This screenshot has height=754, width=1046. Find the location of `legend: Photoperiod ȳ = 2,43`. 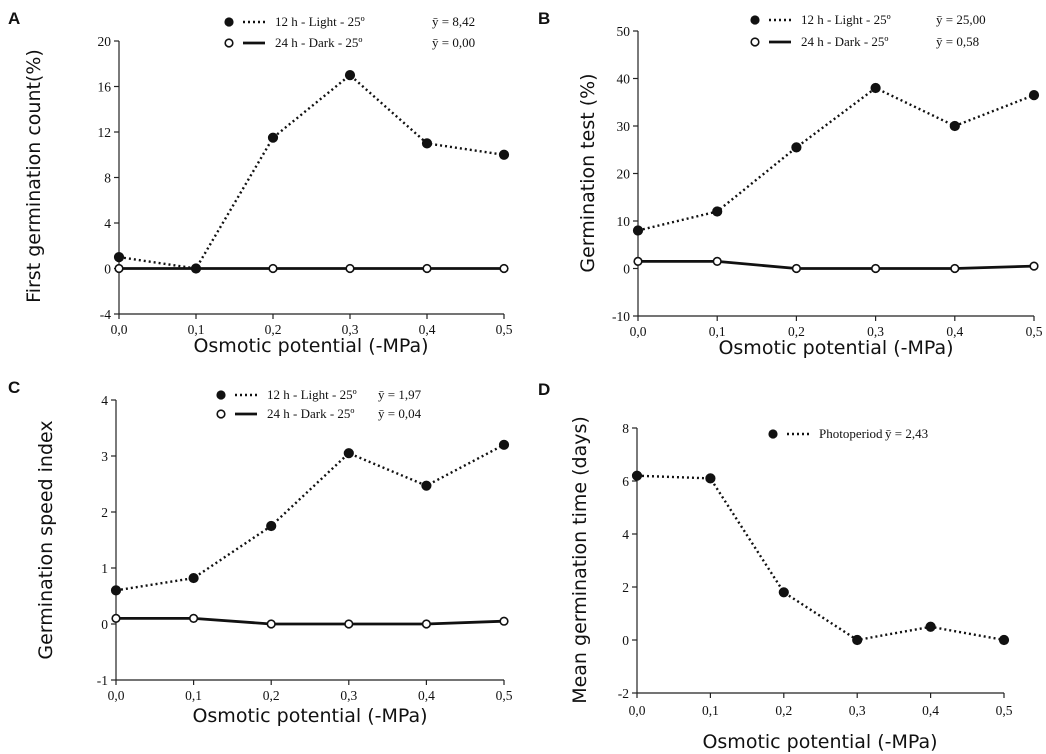

legend: Photoperiod ȳ = 2,43 is located at coordinates (848, 433).